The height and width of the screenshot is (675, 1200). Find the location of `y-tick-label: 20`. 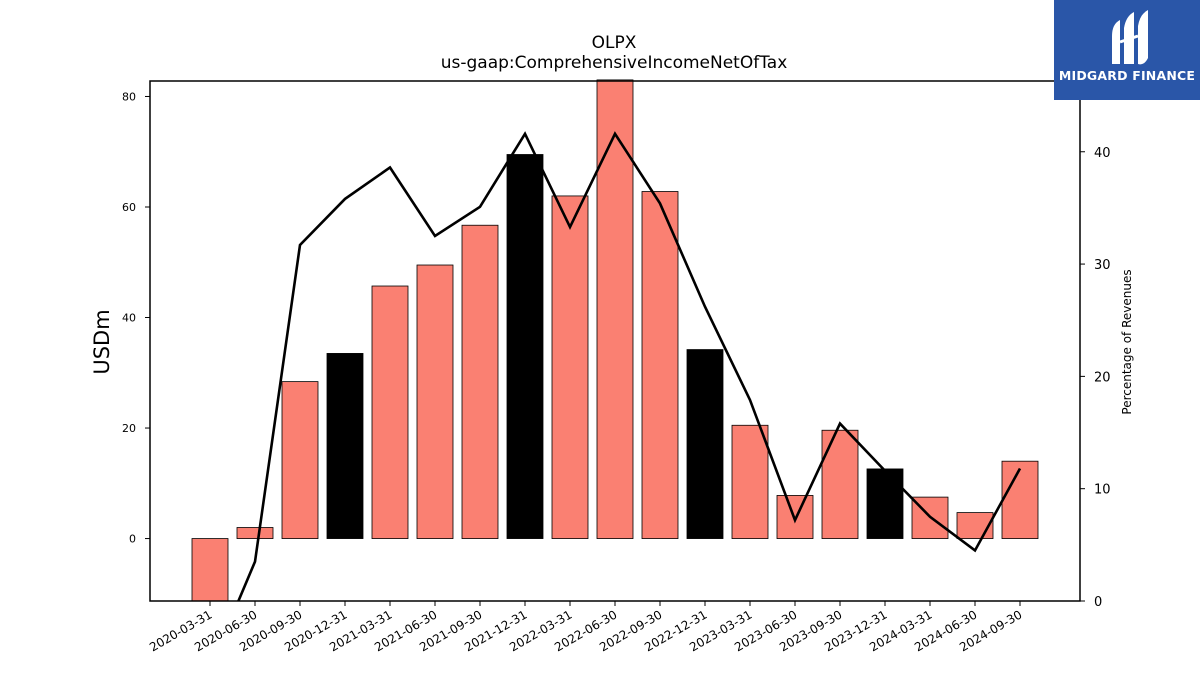

y-tick-label: 20 is located at coordinates (129, 428).